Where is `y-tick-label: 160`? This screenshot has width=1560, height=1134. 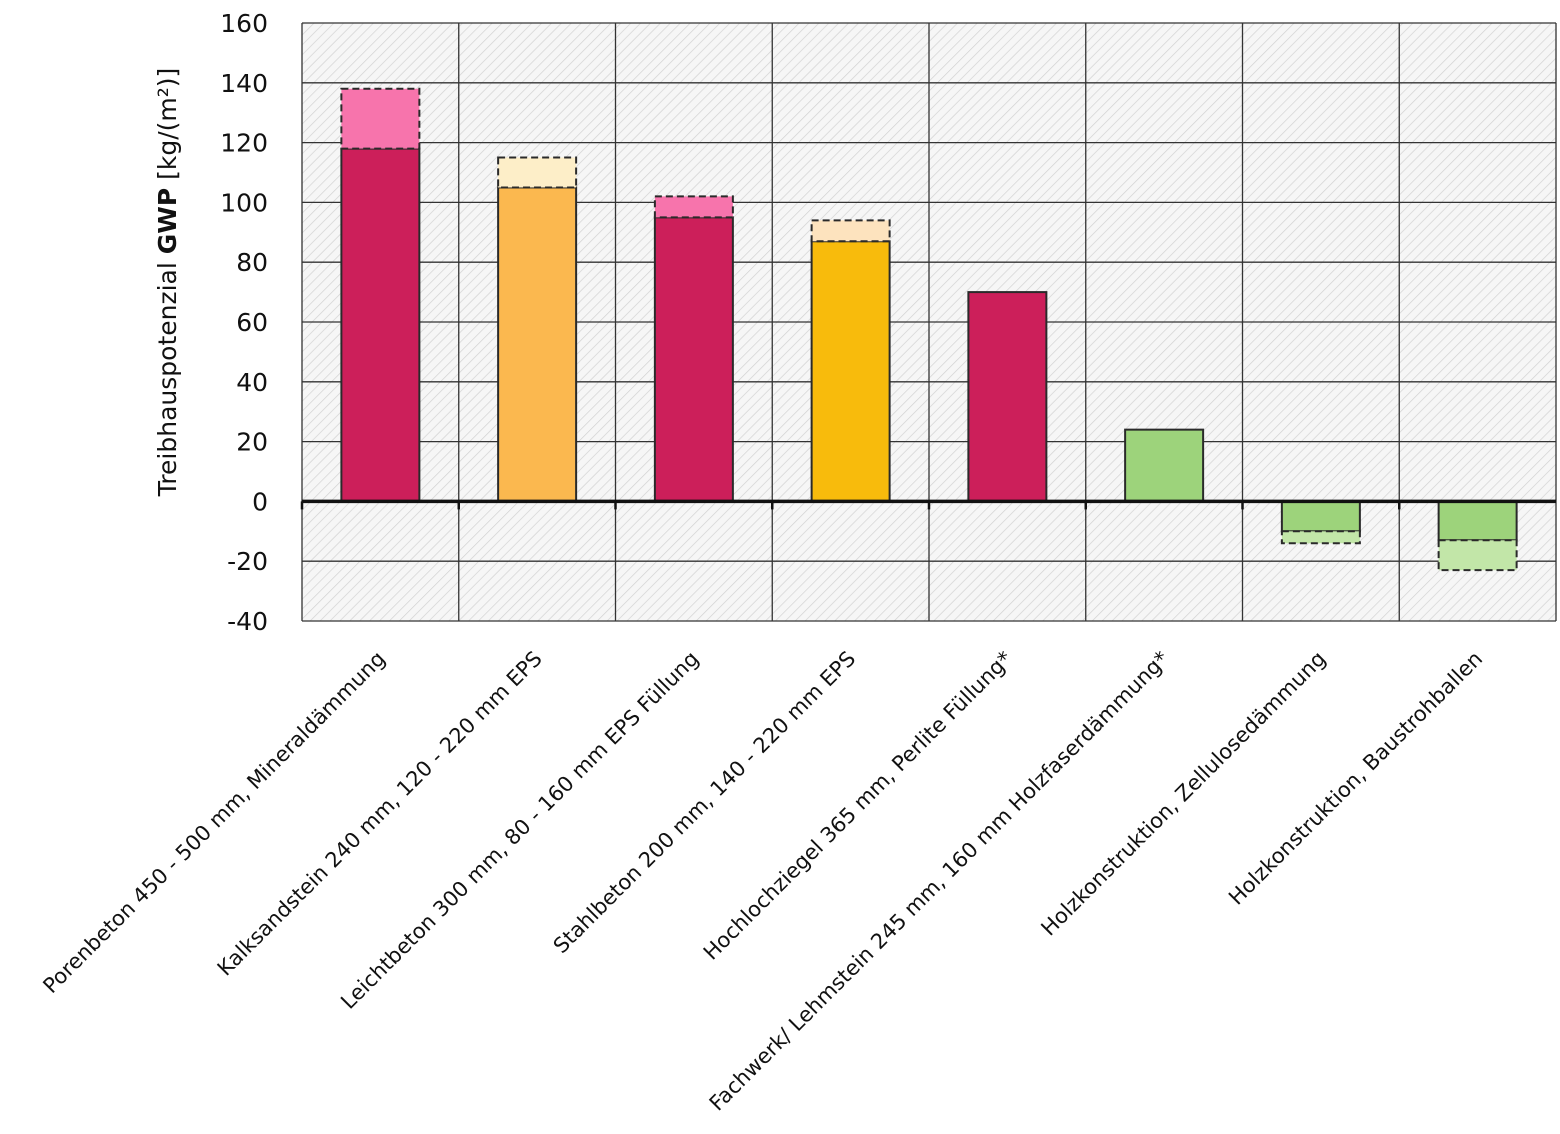 y-tick-label: 160 is located at coordinates (244, 23).